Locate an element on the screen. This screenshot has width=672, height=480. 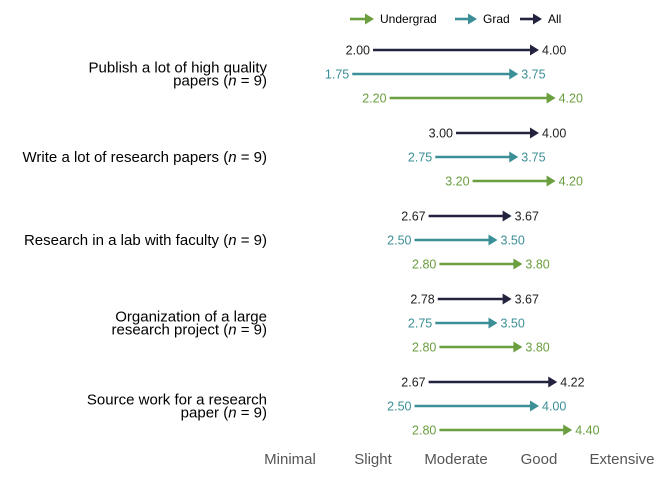
value-label-to-4-grad: 4.00 is located at coordinates (554, 407).